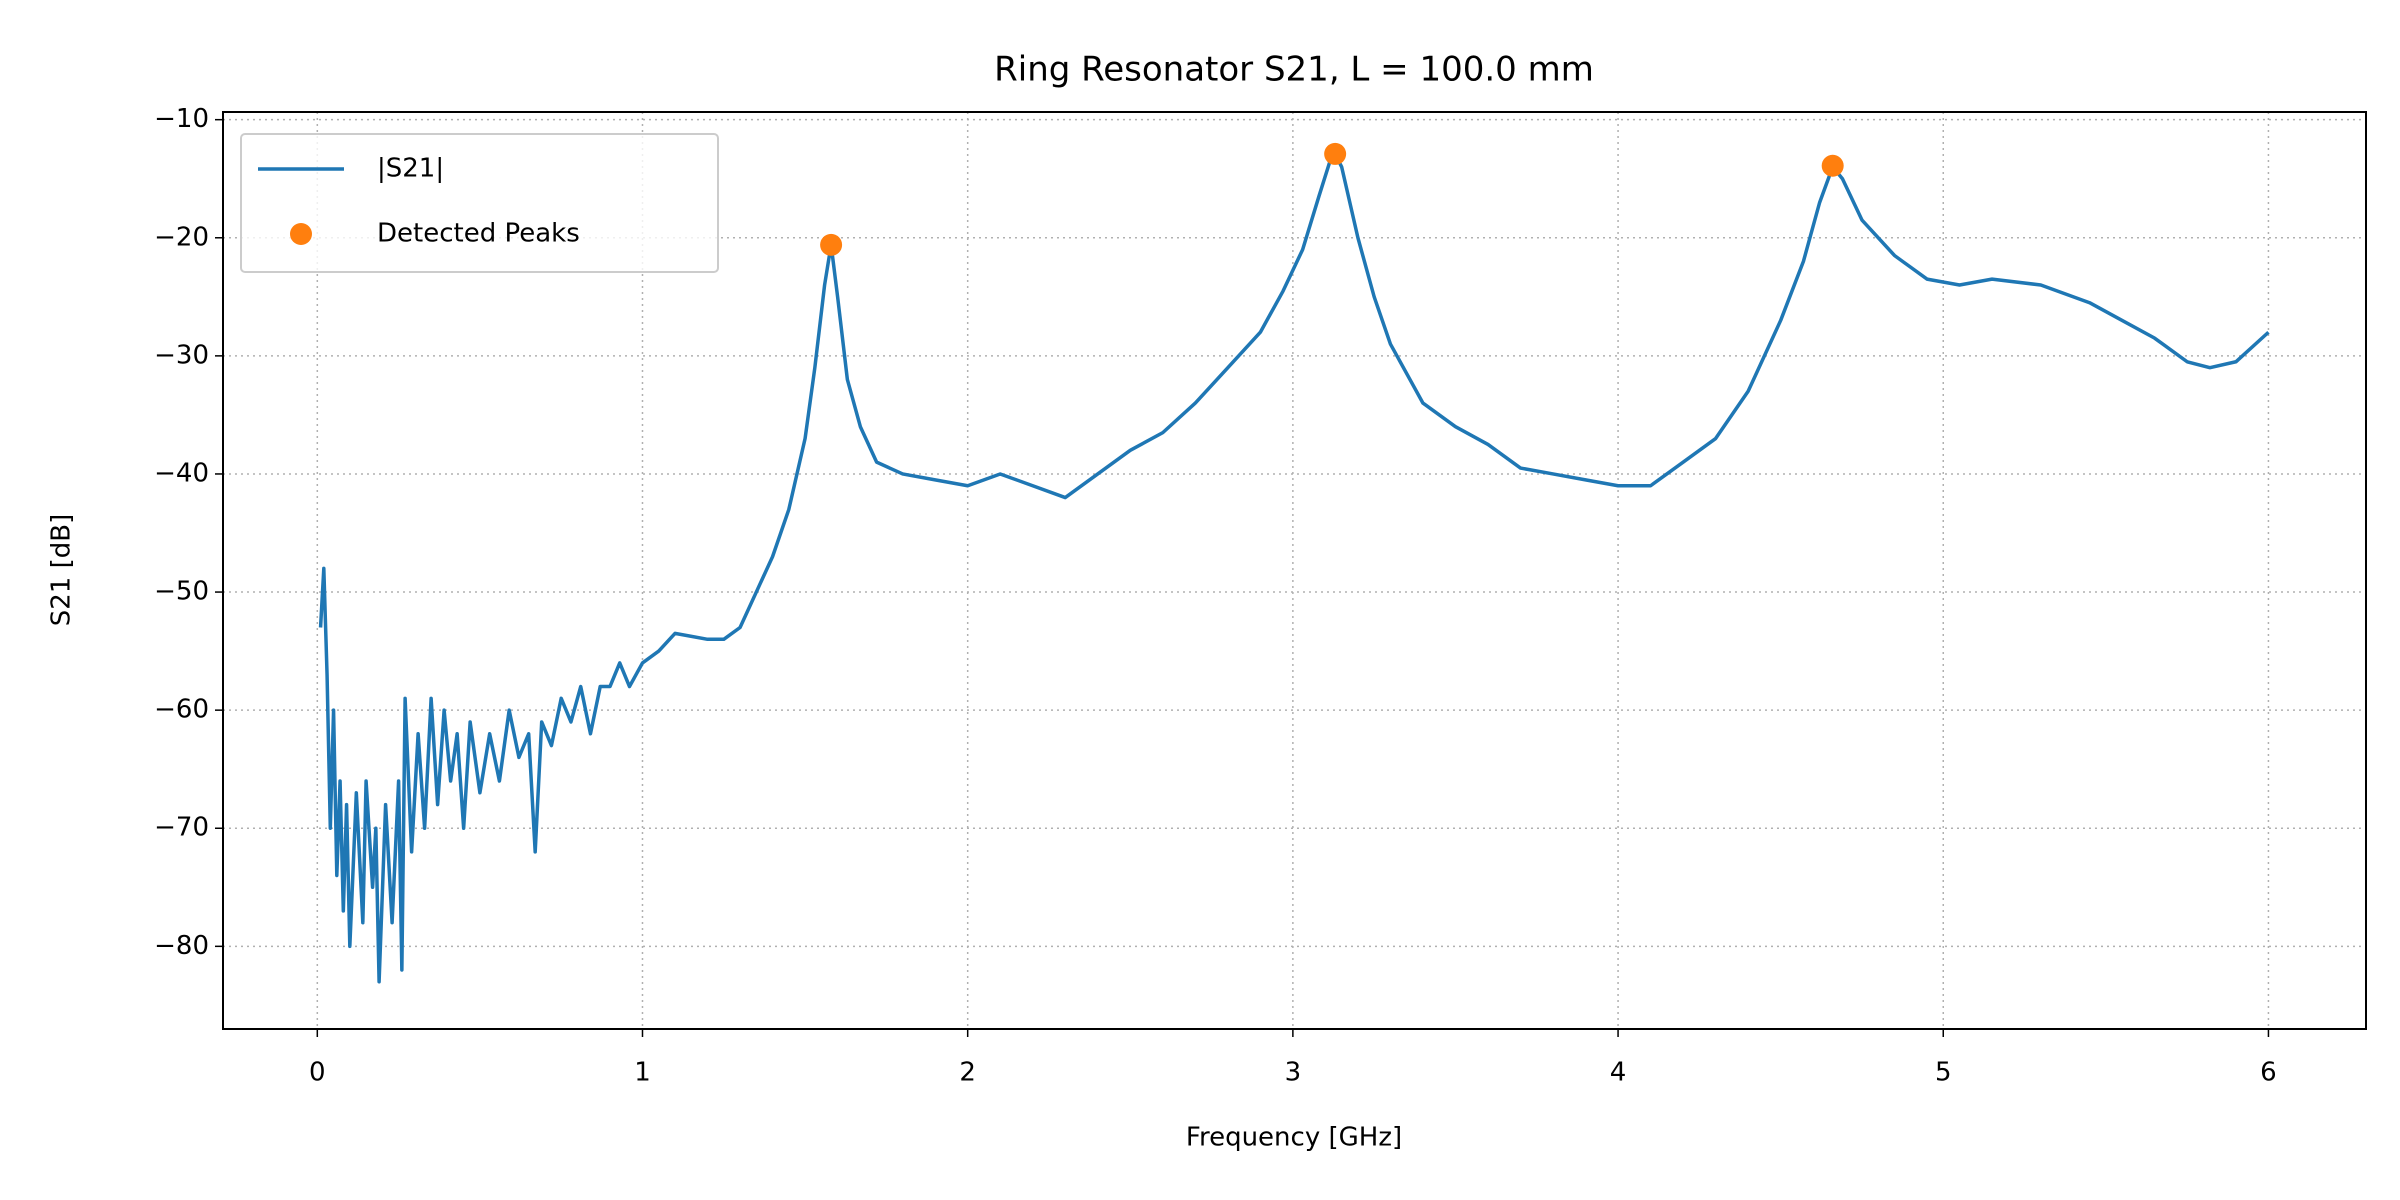 The width and height of the screenshot is (2400, 1200). What do you see at coordinates (1943, 1073) in the screenshot?
I see `x-tick-label: 5` at bounding box center [1943, 1073].